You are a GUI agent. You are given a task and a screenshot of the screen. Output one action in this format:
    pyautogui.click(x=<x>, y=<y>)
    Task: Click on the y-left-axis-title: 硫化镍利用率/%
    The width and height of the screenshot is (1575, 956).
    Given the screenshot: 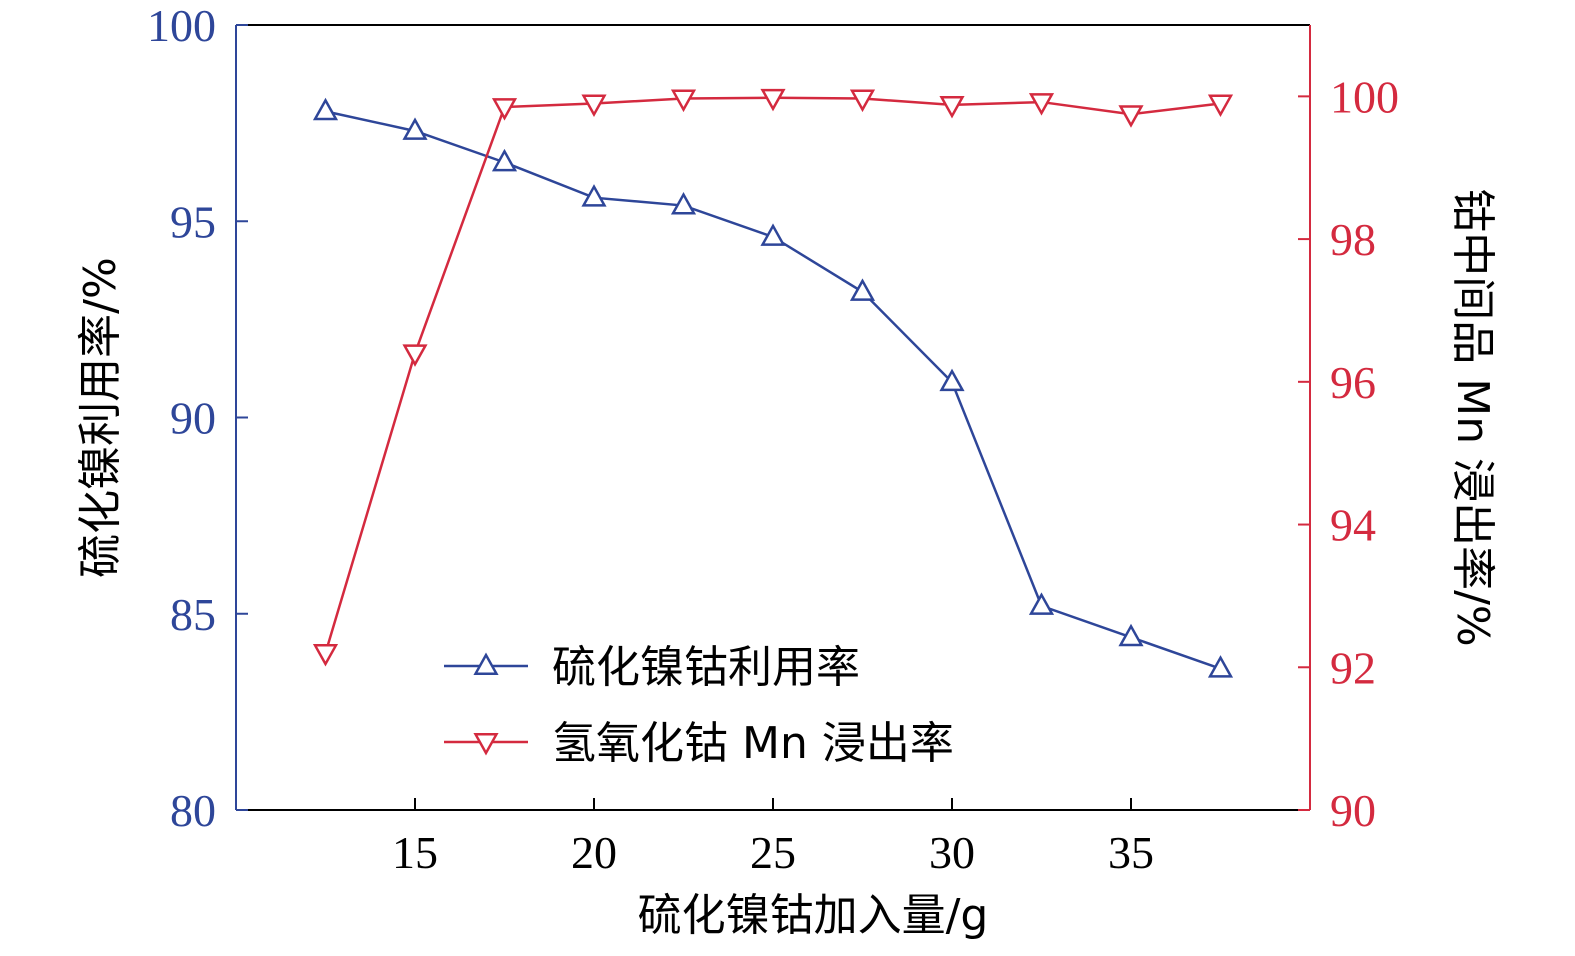 What is the action you would take?
    pyautogui.click(x=100, y=417)
    